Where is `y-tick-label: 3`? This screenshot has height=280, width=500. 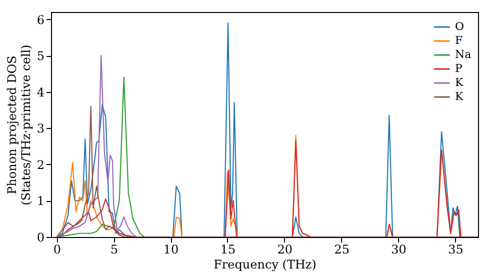
y-tick-label: 3 is located at coordinates (40, 129).